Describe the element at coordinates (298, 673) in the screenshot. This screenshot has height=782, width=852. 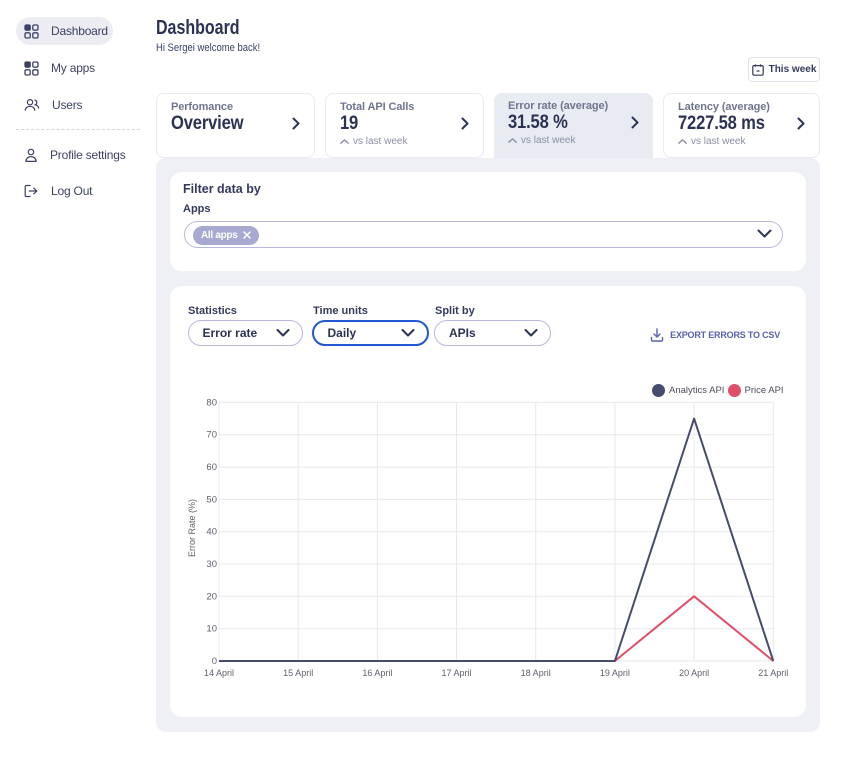
I see `svg-text: 15 April` at that location.